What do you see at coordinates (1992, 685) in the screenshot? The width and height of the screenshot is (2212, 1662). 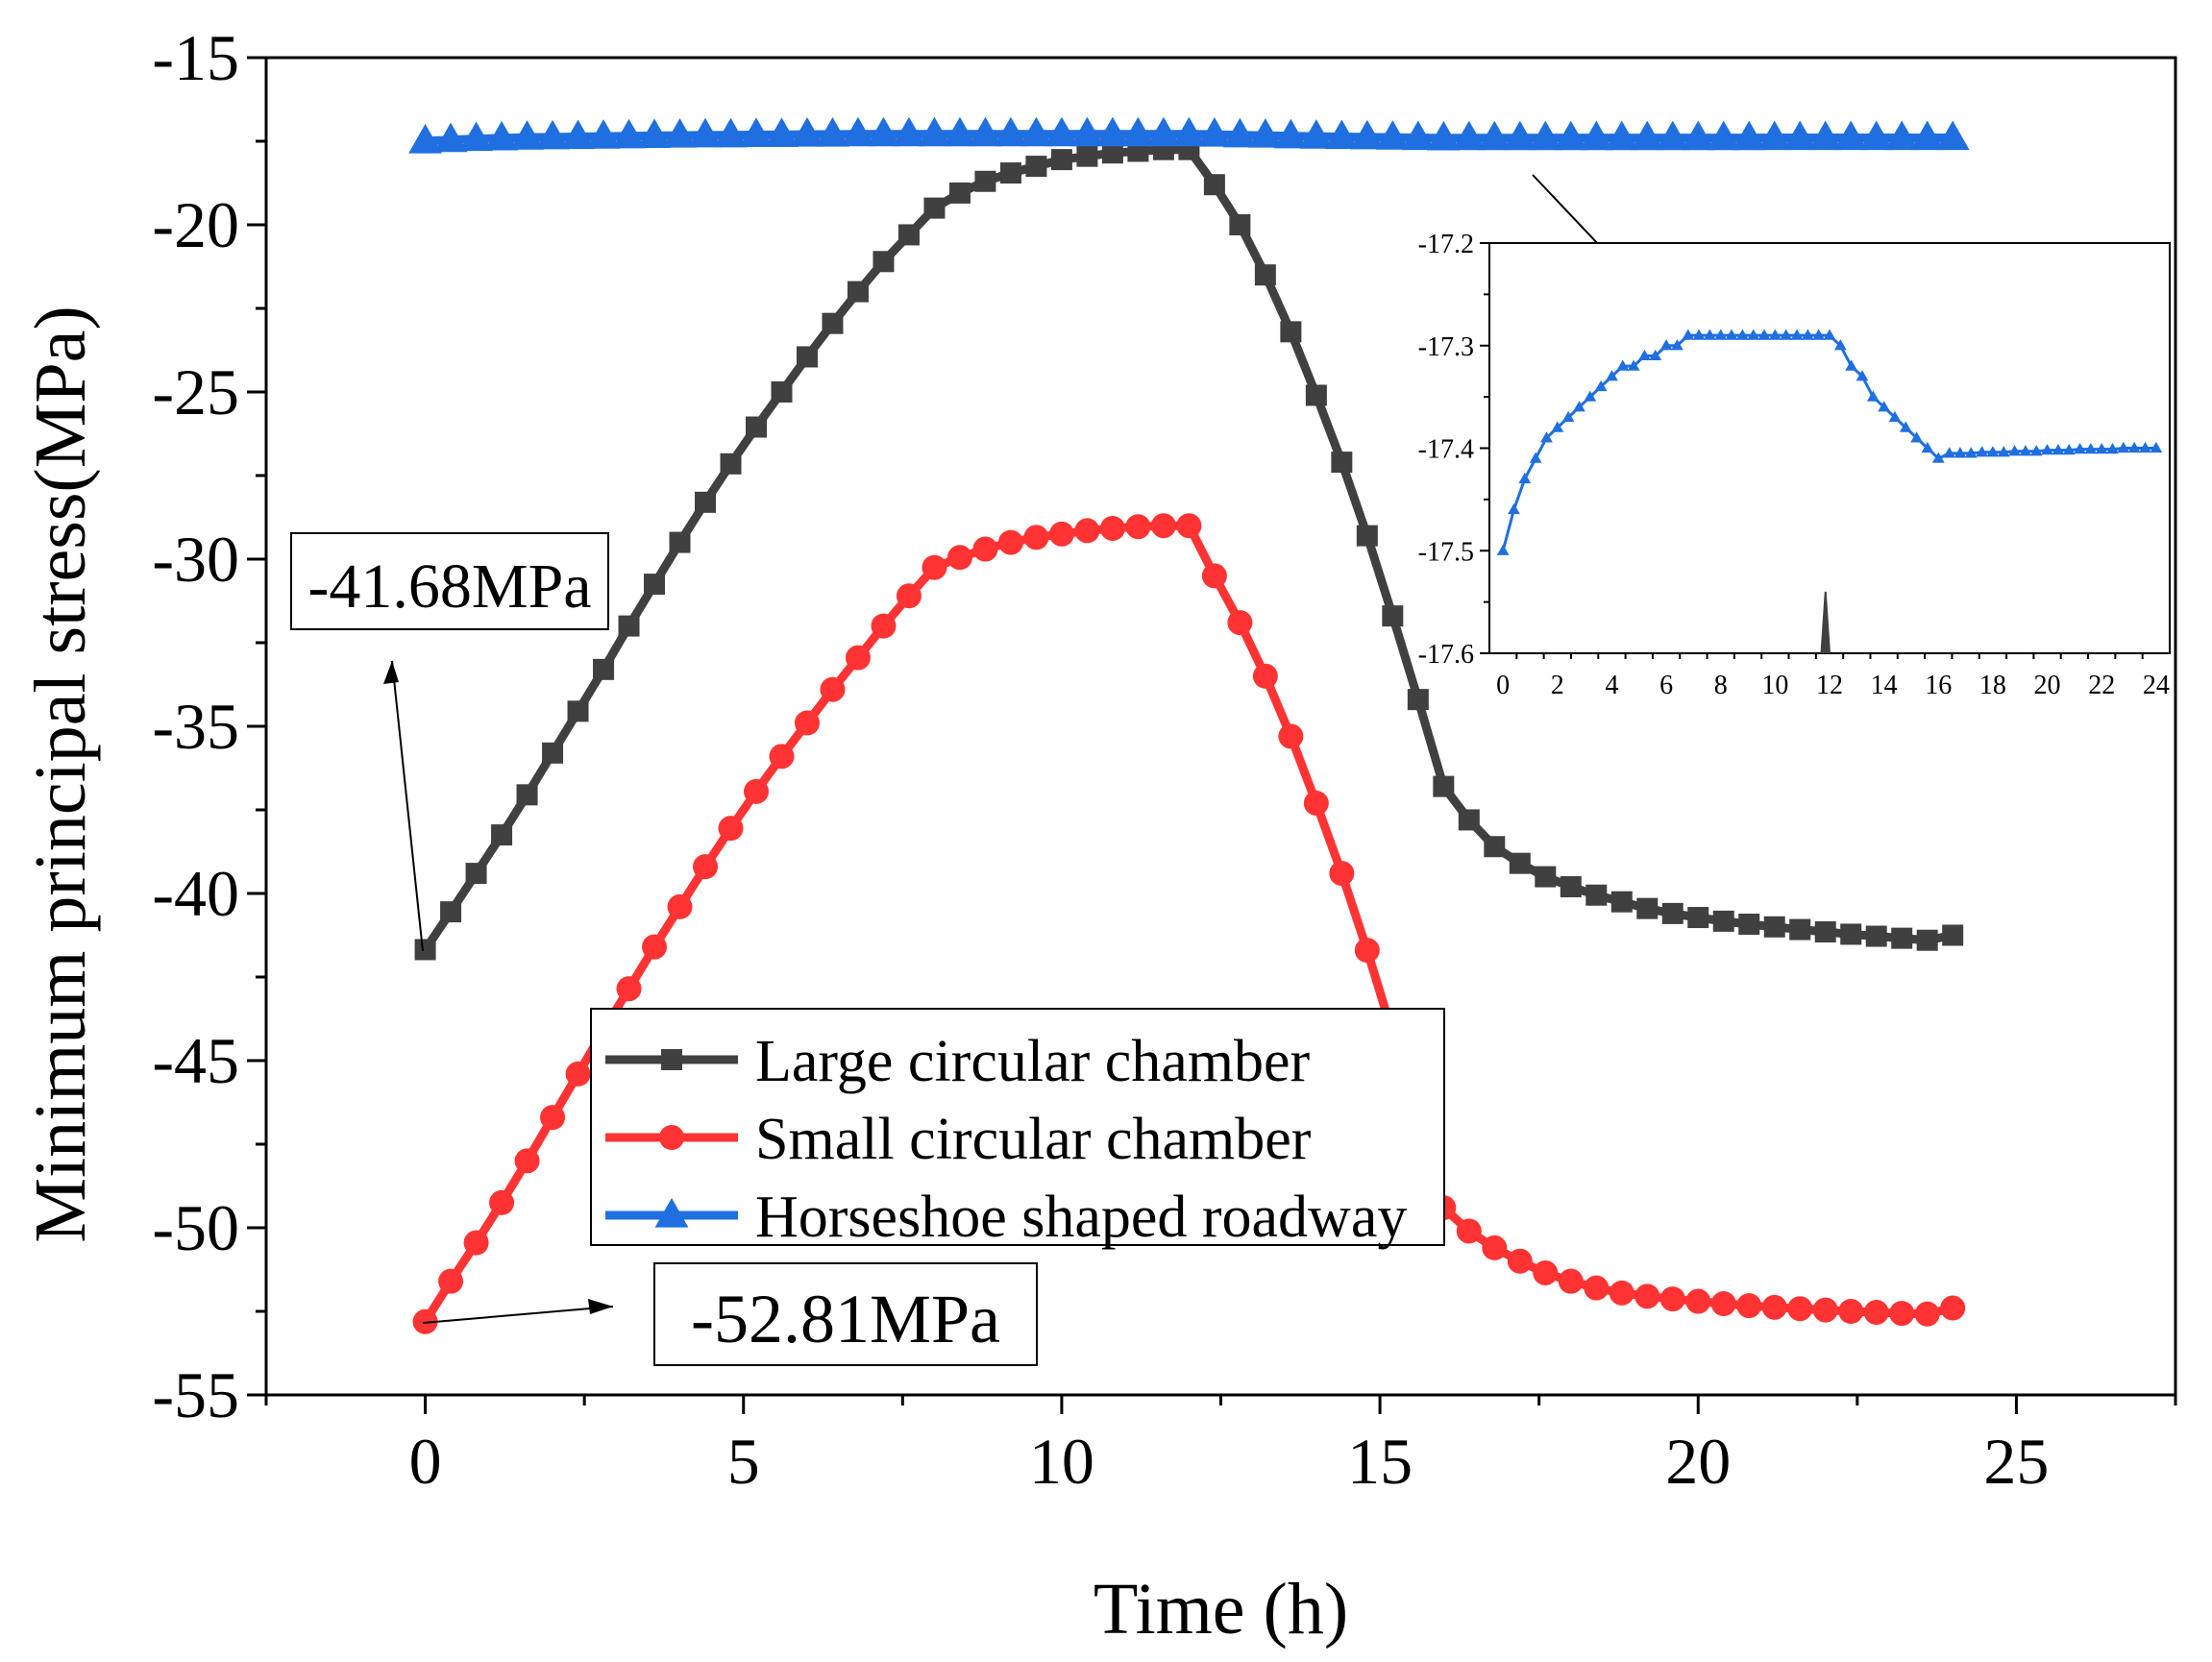 I see `inset-x-tick-label: 18` at bounding box center [1992, 685].